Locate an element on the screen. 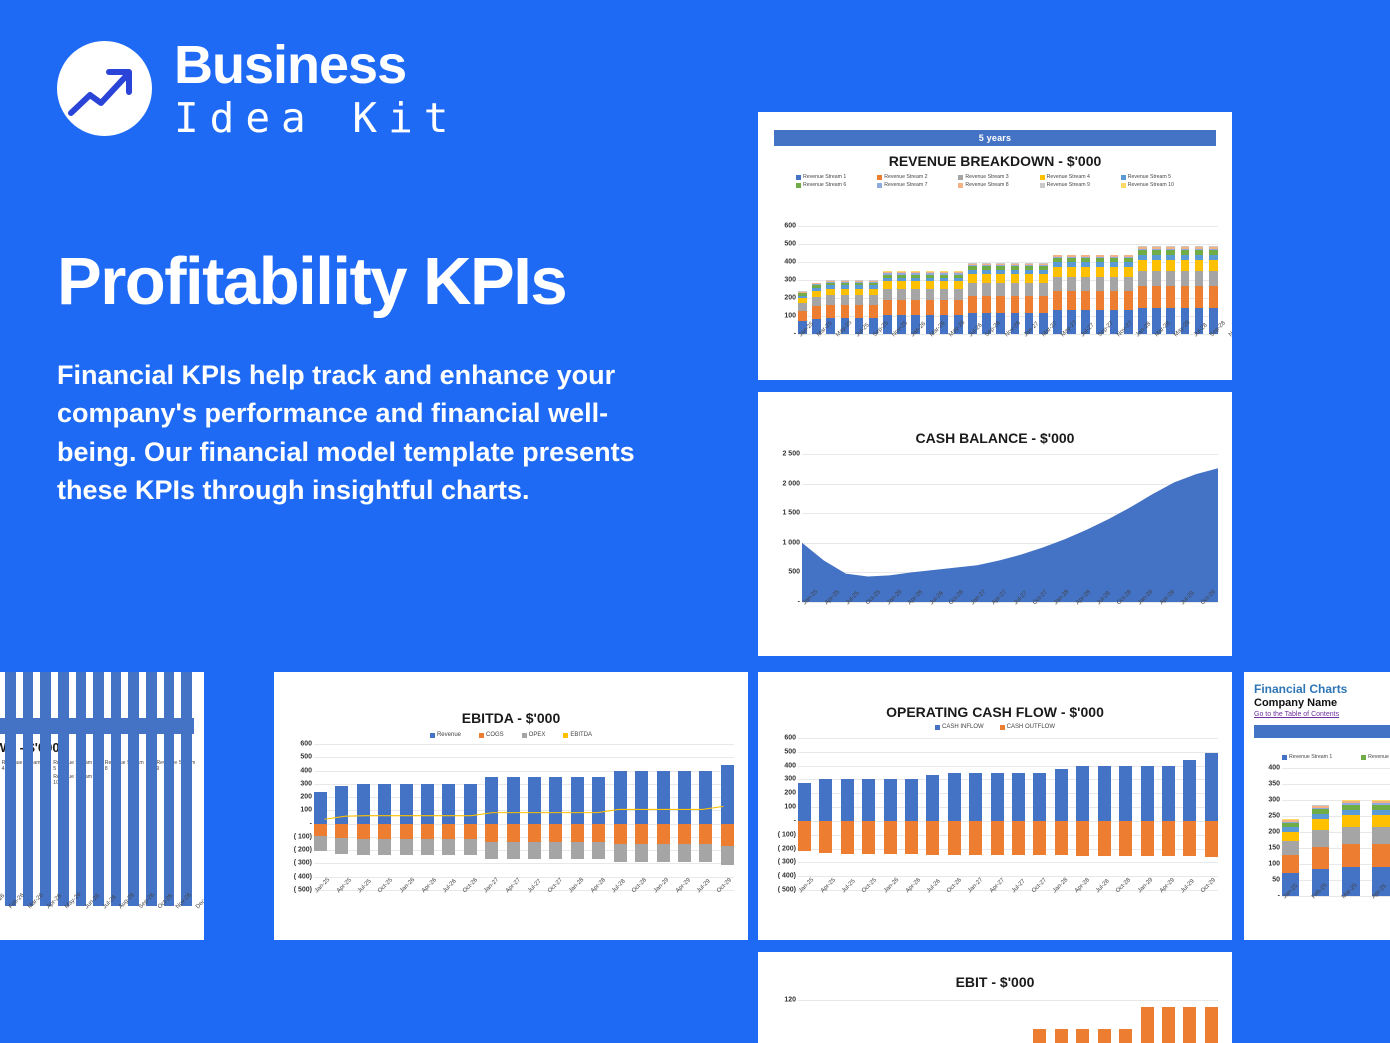 The height and width of the screenshot is (1043, 1390). y-tick-label: 1 000 is located at coordinates (791, 543).